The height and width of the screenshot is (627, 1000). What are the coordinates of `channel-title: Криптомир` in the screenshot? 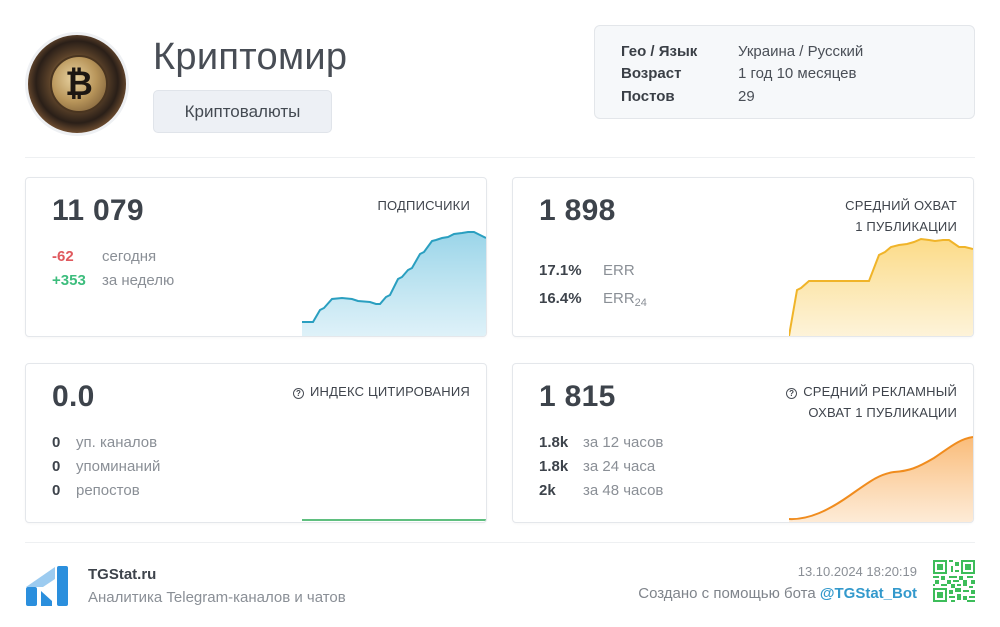 It's located at (250, 57).